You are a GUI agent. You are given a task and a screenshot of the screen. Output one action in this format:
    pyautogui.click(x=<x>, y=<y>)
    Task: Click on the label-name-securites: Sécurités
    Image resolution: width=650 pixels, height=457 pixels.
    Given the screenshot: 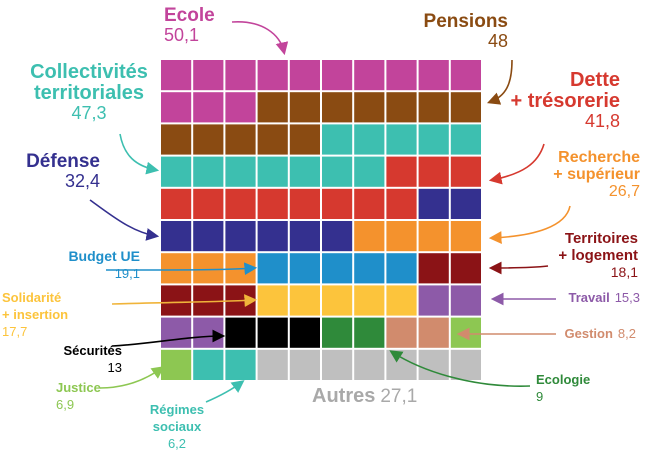 What is the action you would take?
    pyautogui.click(x=92, y=350)
    